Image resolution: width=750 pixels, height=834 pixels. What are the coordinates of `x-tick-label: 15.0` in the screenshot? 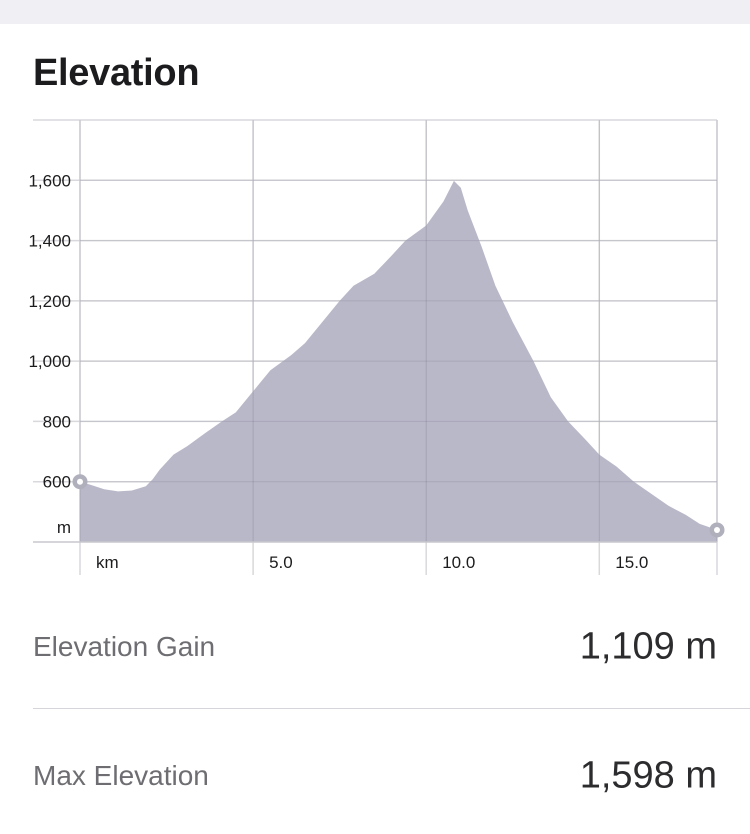 It's located at (631, 562).